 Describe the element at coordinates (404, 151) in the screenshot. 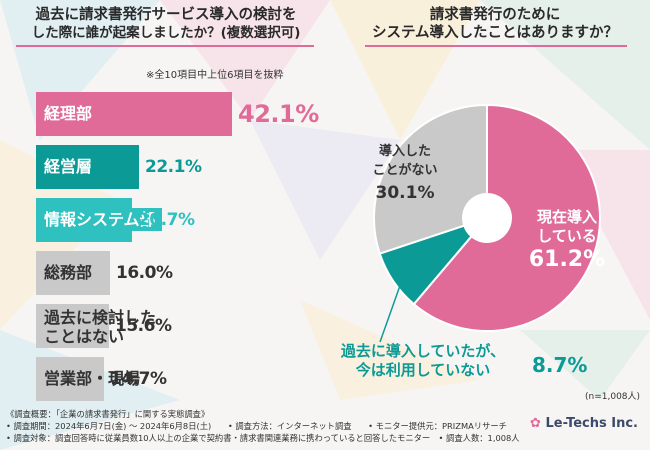

I see `donut-slice-label-line: 導入した` at that location.